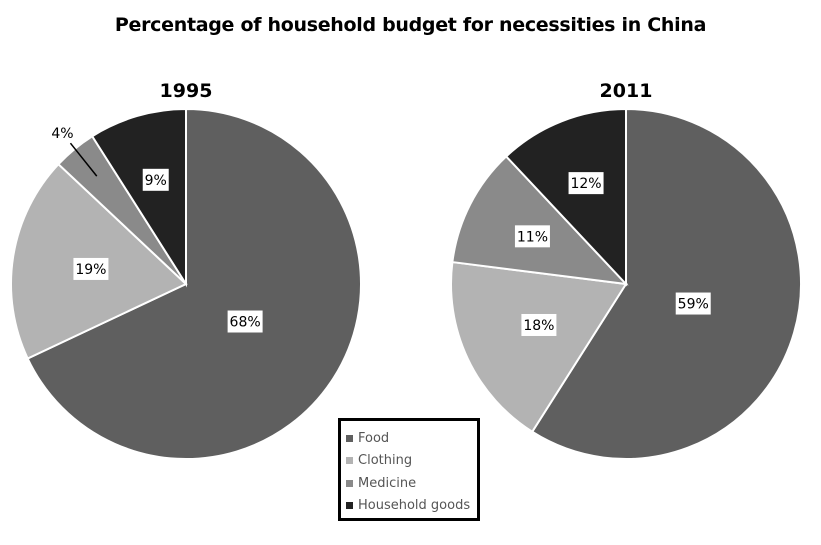 This screenshot has height=545, width=821. I want to click on legend-item-clothing: Clothing, so click(411, 461).